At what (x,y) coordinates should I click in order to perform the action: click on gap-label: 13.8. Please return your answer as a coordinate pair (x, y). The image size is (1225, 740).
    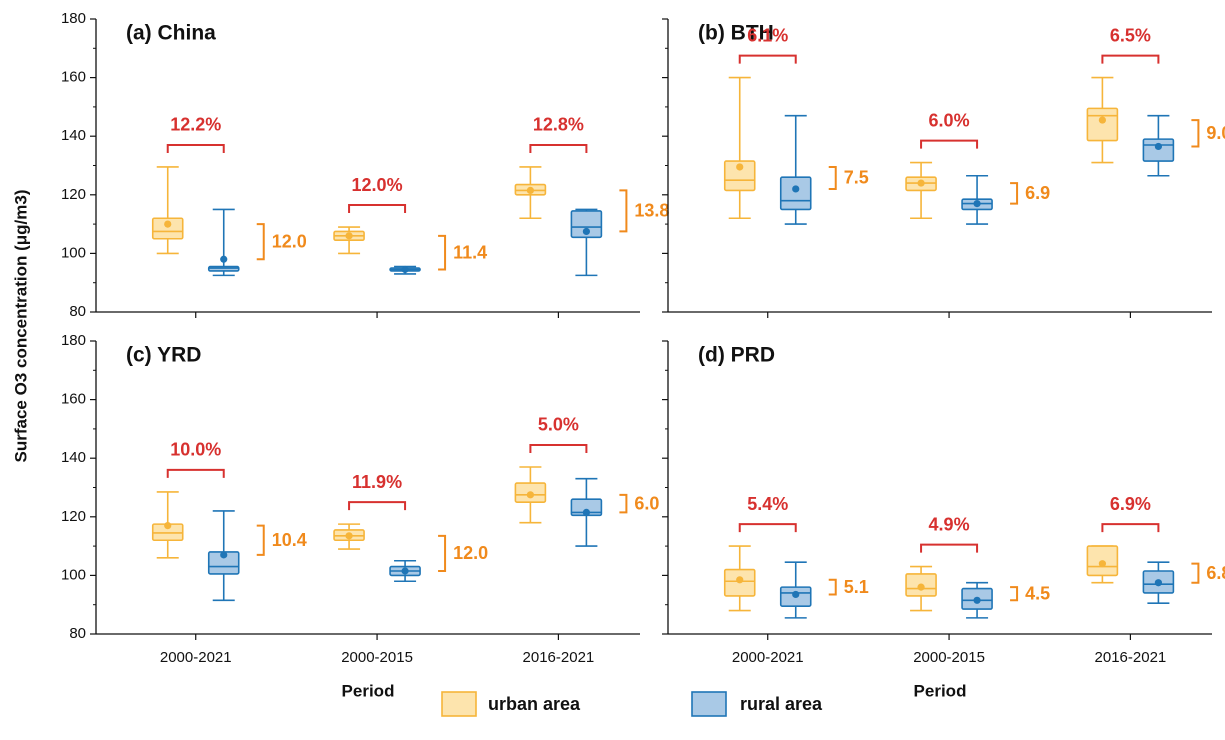
    Looking at the image, I should click on (651, 211).